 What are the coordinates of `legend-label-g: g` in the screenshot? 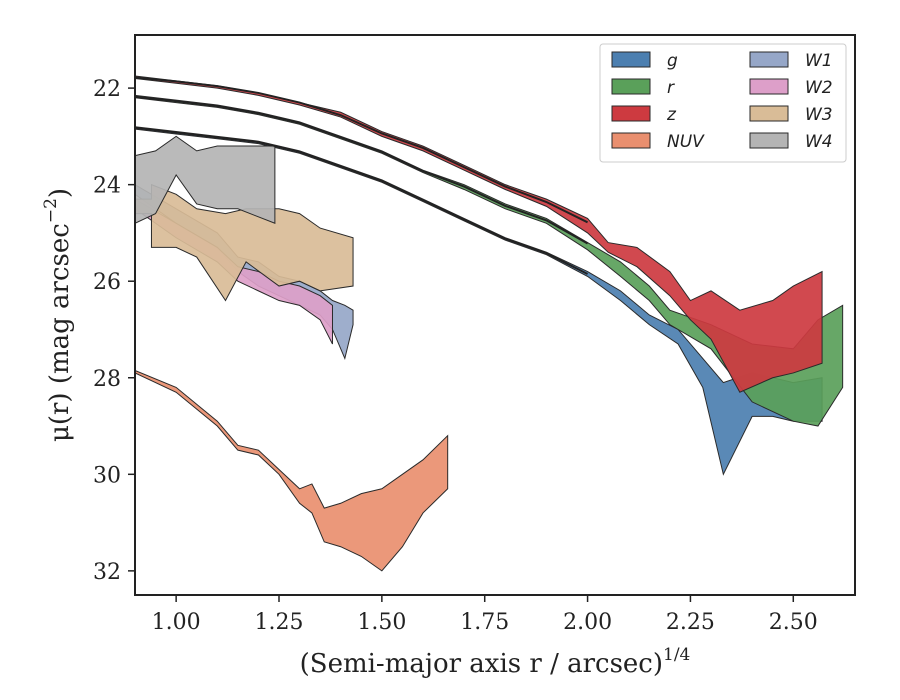 It's located at (672, 61).